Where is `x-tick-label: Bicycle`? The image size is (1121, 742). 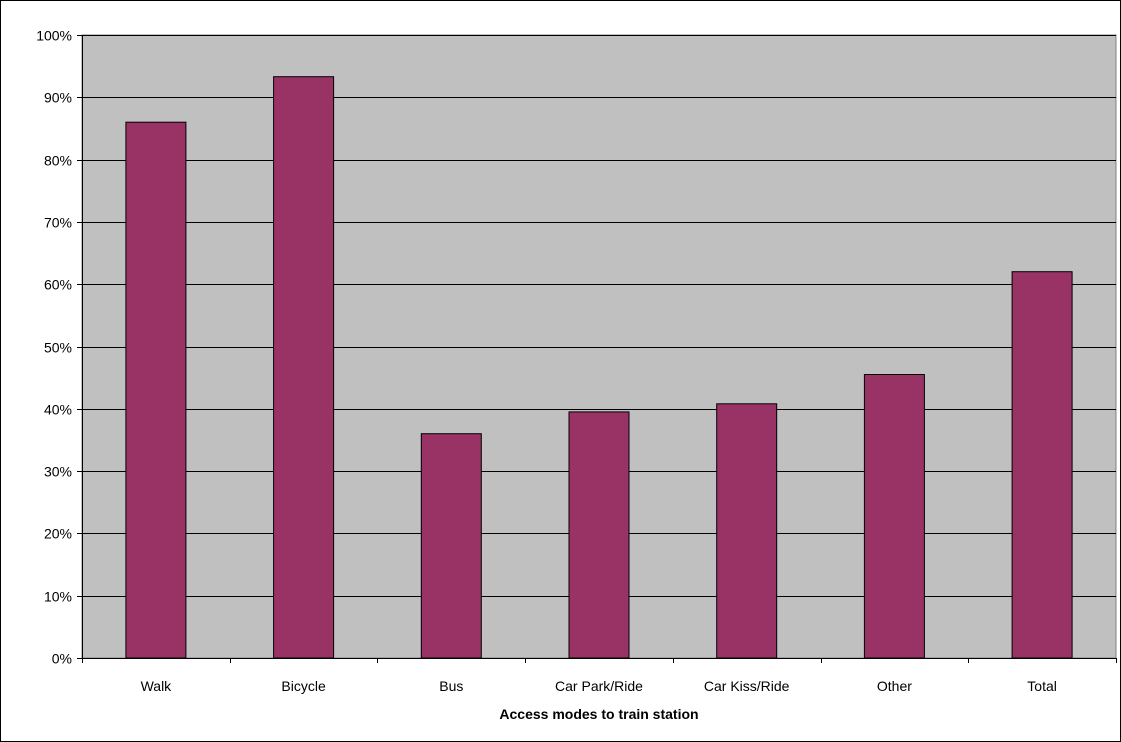 x-tick-label: Bicycle is located at coordinates (303, 686).